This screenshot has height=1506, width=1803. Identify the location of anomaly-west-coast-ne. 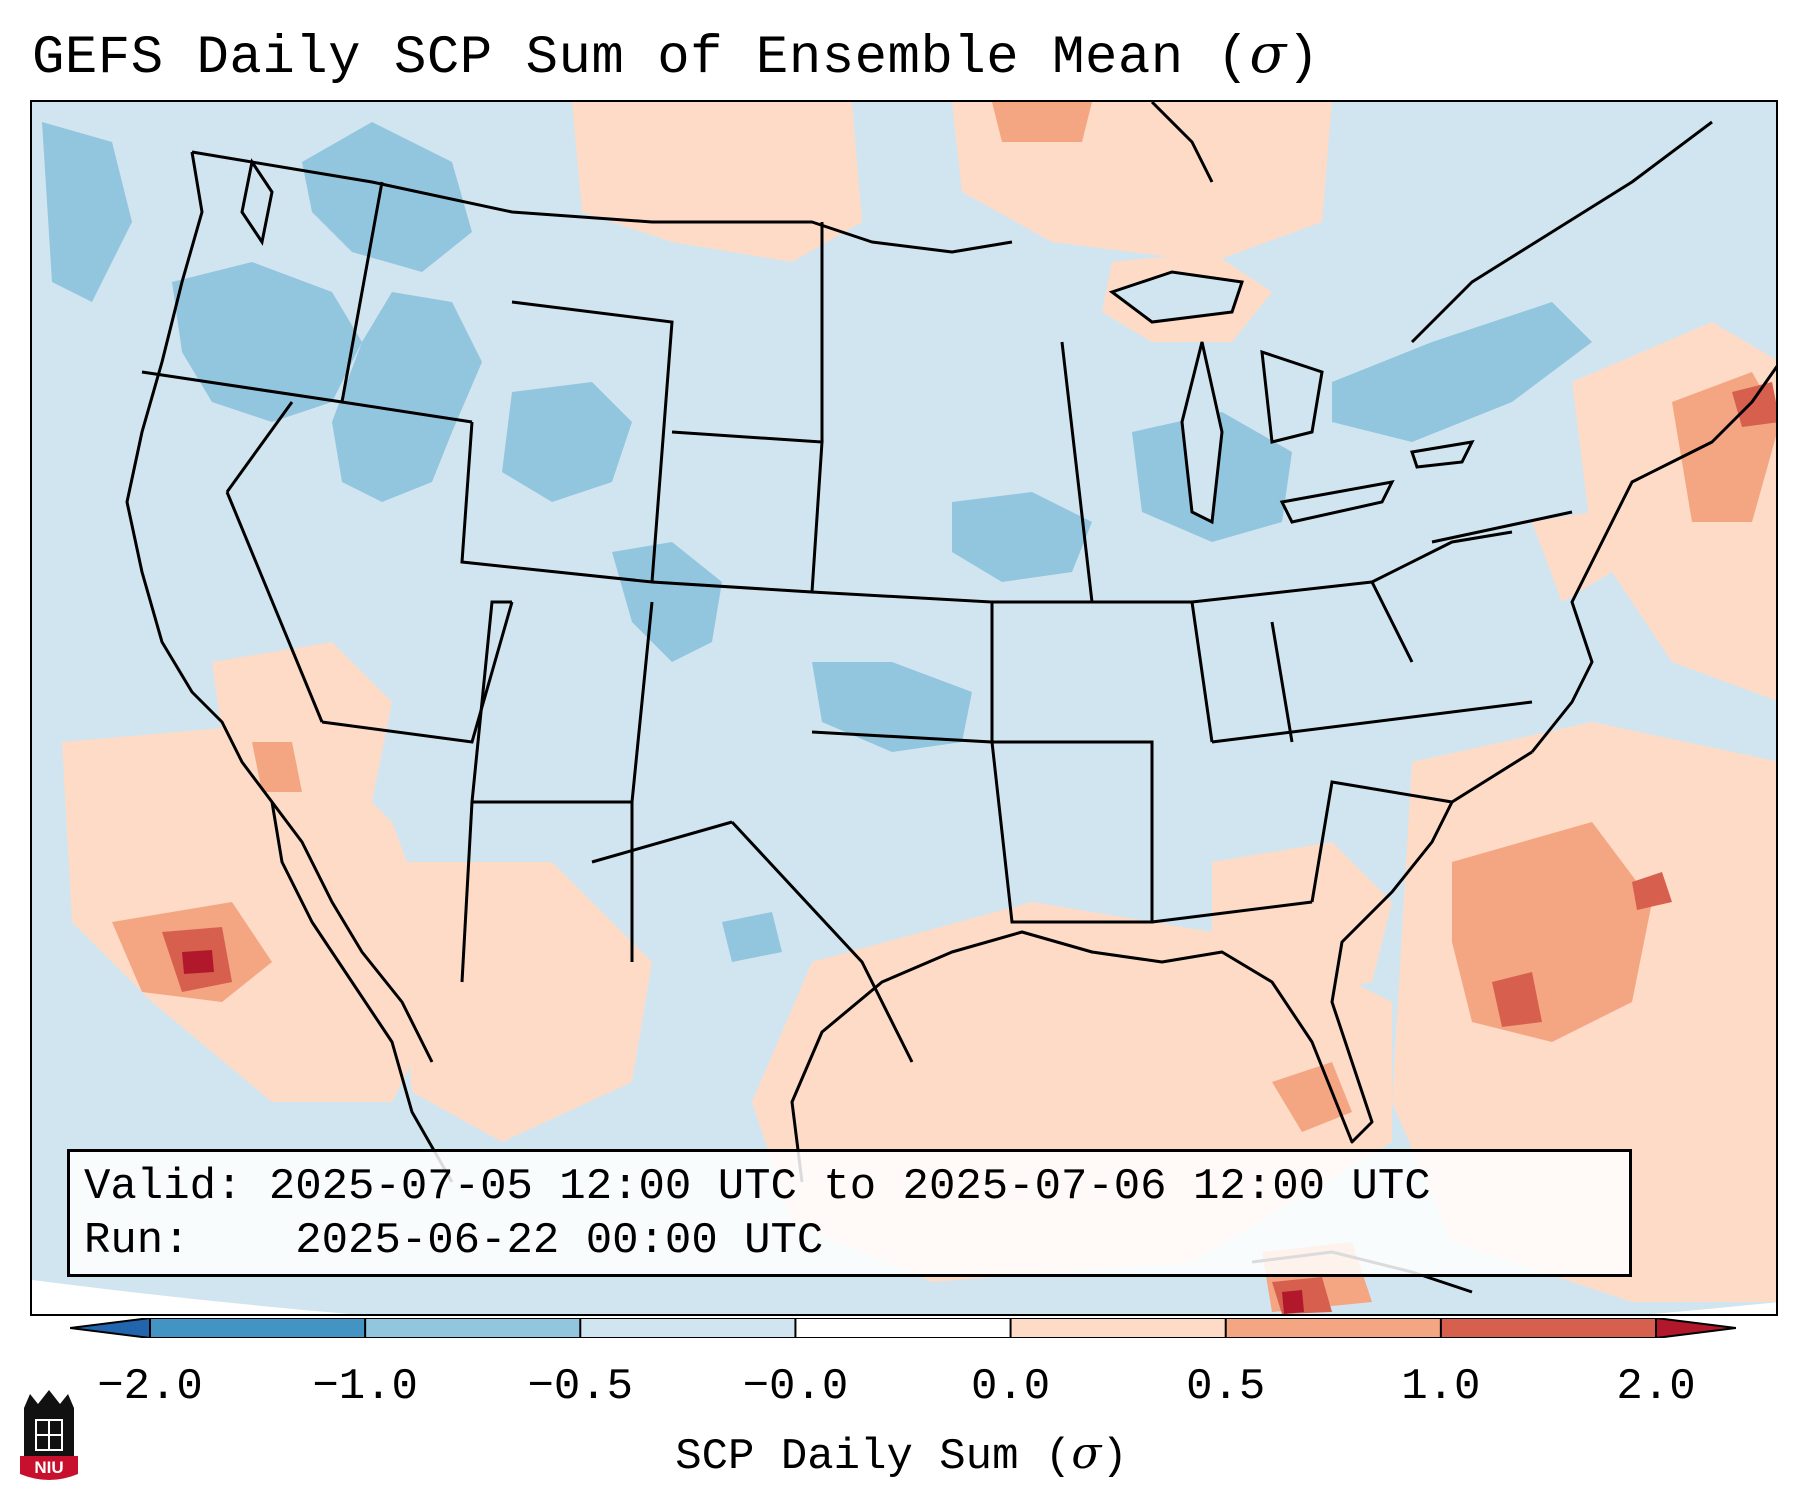
(87, 212).